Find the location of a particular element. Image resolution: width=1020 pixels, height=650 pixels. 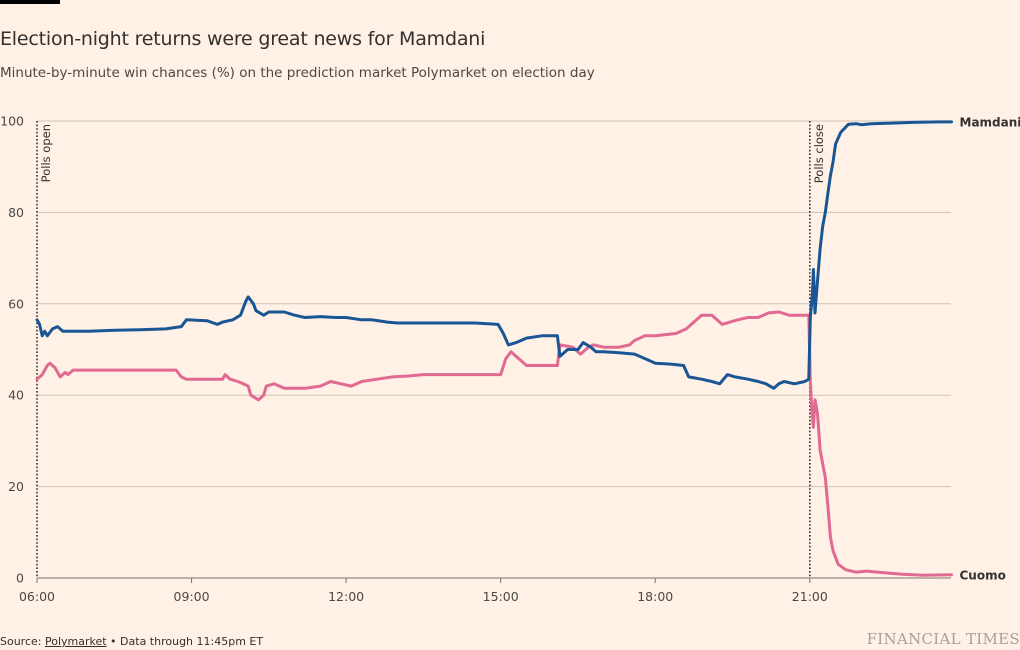

x-tick-label: 21:00 is located at coordinates (810, 596).